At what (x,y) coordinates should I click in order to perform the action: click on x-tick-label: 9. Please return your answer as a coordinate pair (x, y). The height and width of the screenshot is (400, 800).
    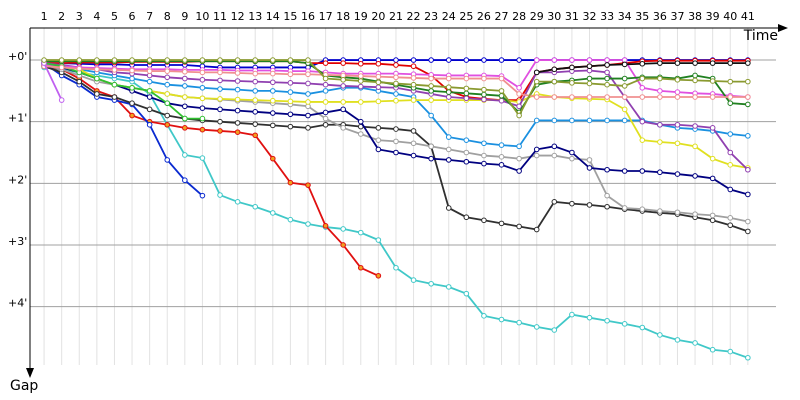
    Looking at the image, I should click on (184, 16).